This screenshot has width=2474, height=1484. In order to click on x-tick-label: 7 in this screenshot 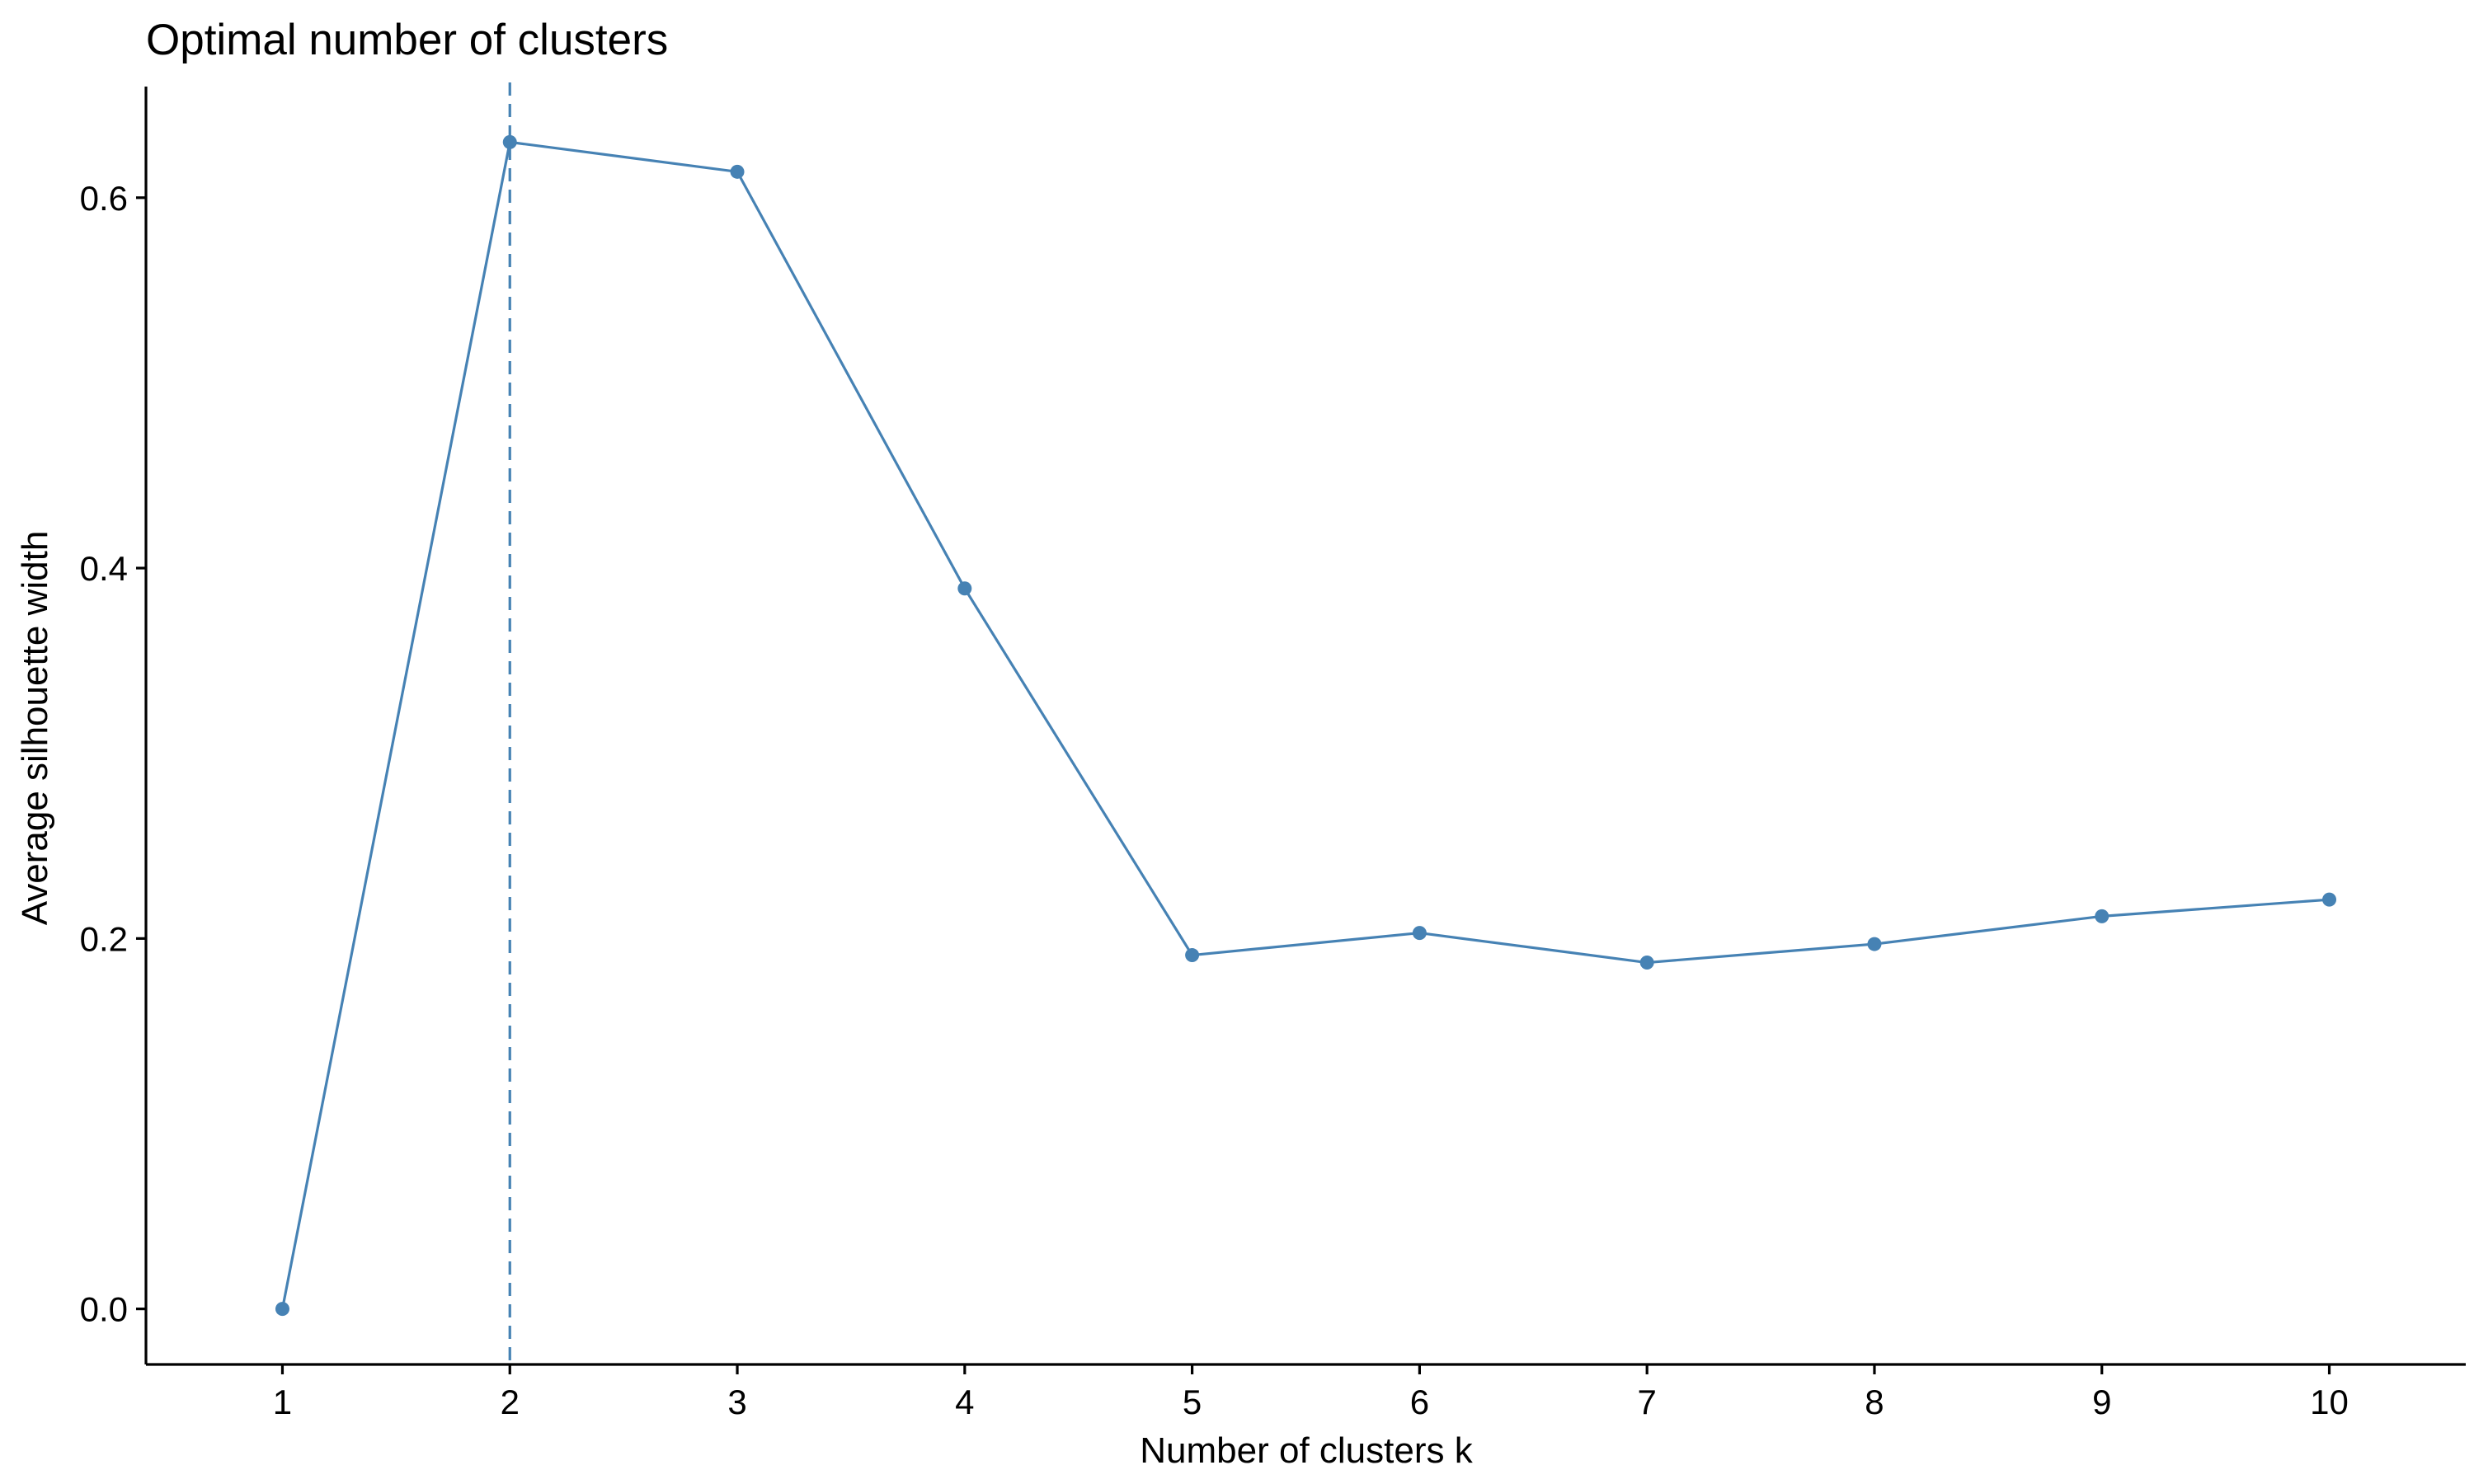, I will do `click(1646, 1402)`.